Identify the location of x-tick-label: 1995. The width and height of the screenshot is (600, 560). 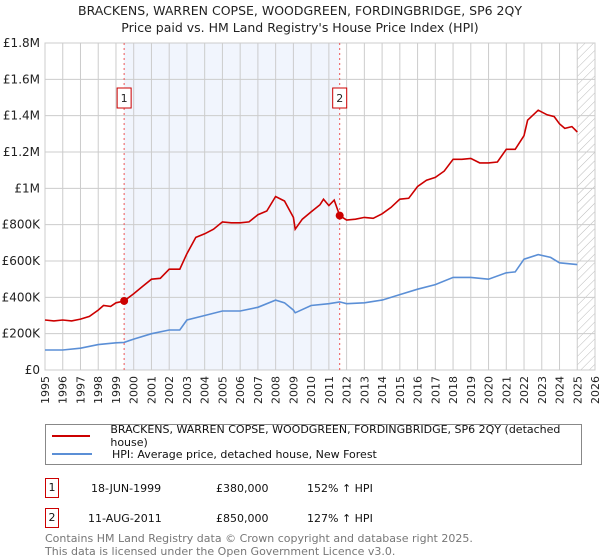
(45, 390).